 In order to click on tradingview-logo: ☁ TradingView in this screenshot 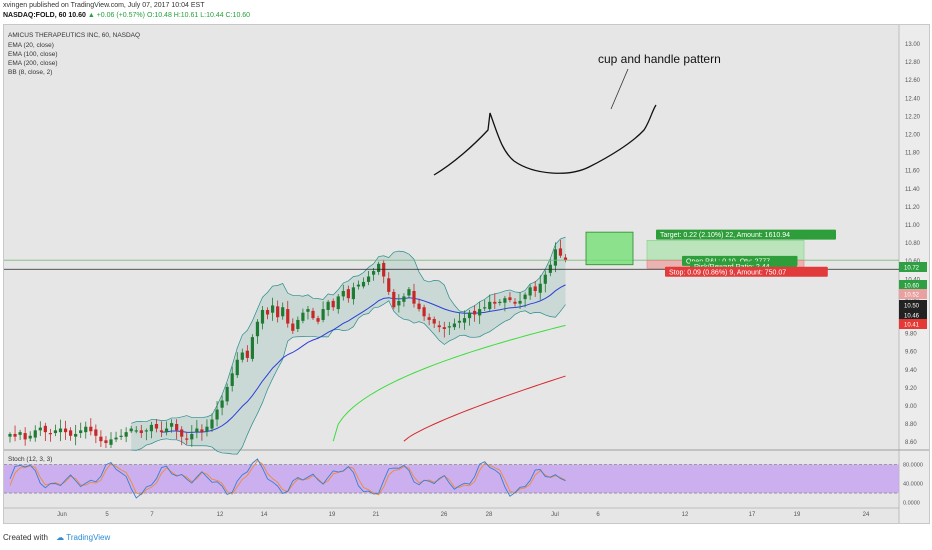, I will do `click(83, 537)`.